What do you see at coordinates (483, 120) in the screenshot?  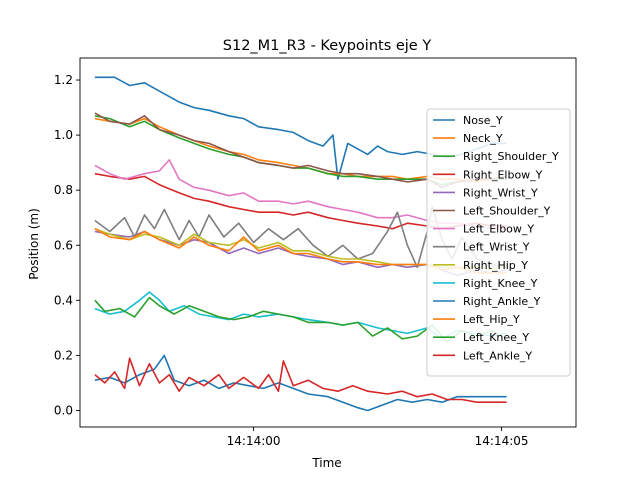 I see `legend-label: Nose_Y` at bounding box center [483, 120].